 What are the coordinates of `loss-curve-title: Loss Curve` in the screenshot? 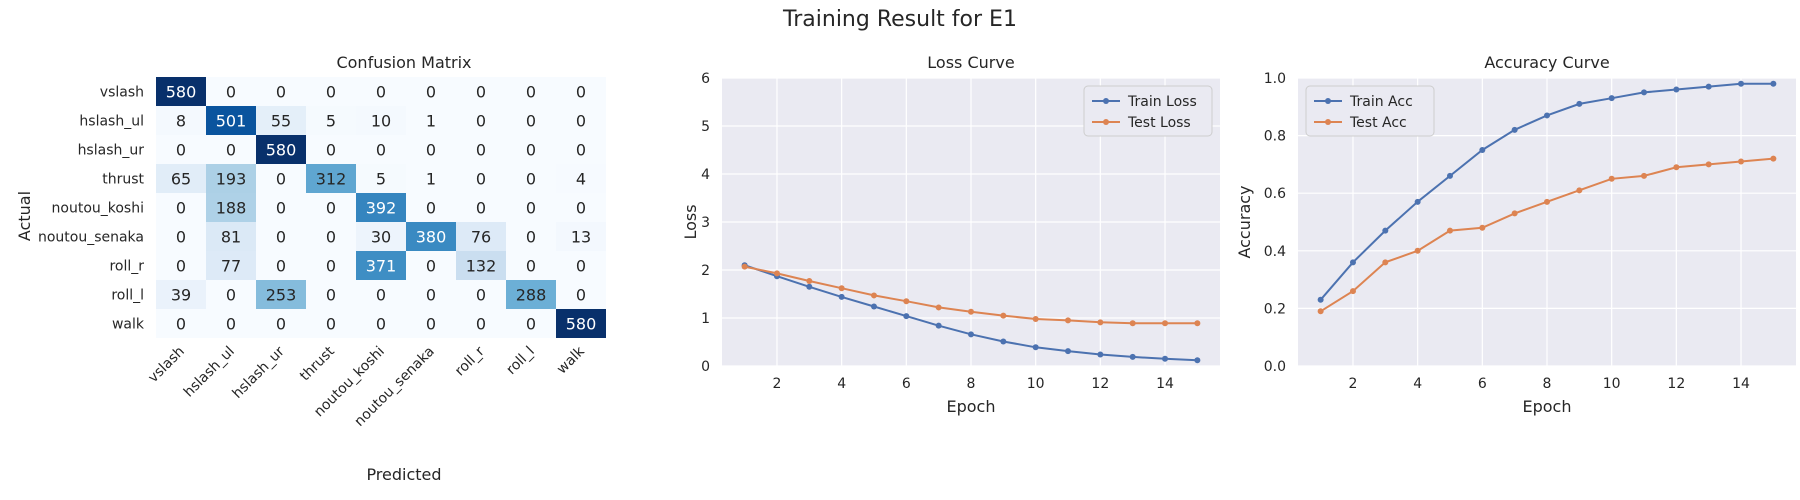 It's located at (970, 62).